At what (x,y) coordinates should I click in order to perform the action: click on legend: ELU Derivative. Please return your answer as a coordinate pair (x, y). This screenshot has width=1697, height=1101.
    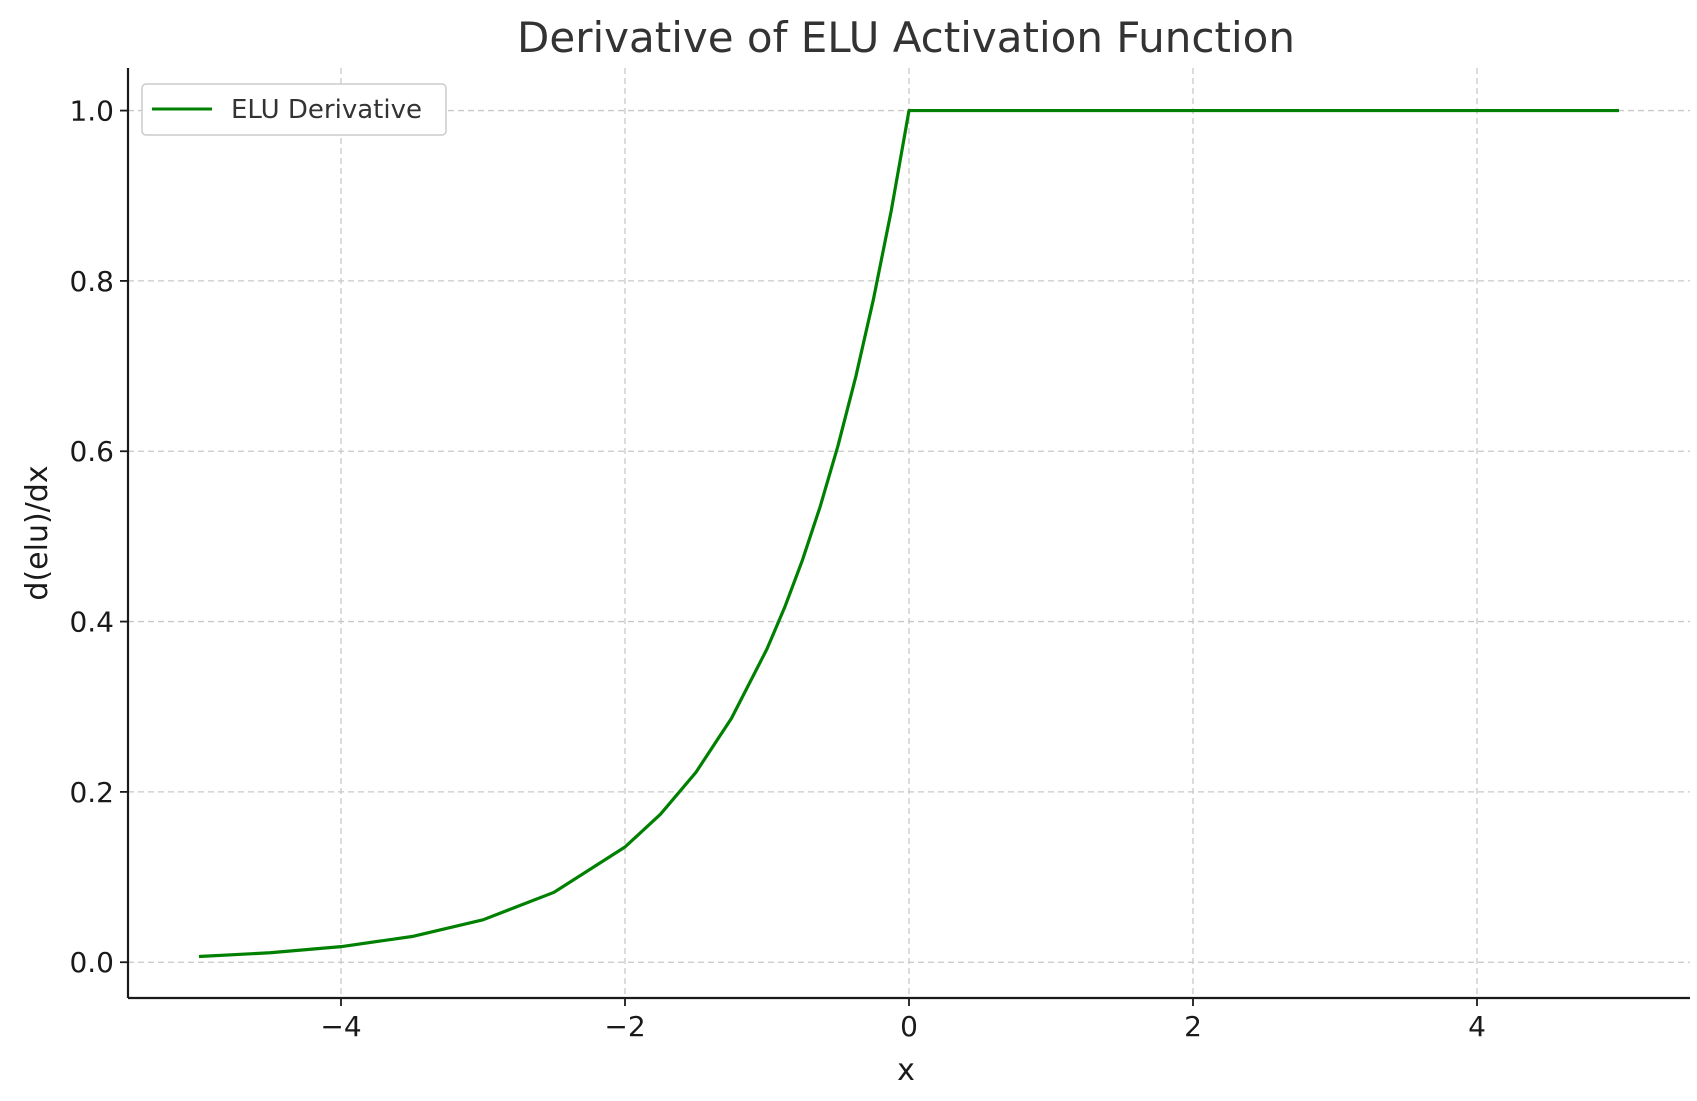
    Looking at the image, I should click on (294, 109).